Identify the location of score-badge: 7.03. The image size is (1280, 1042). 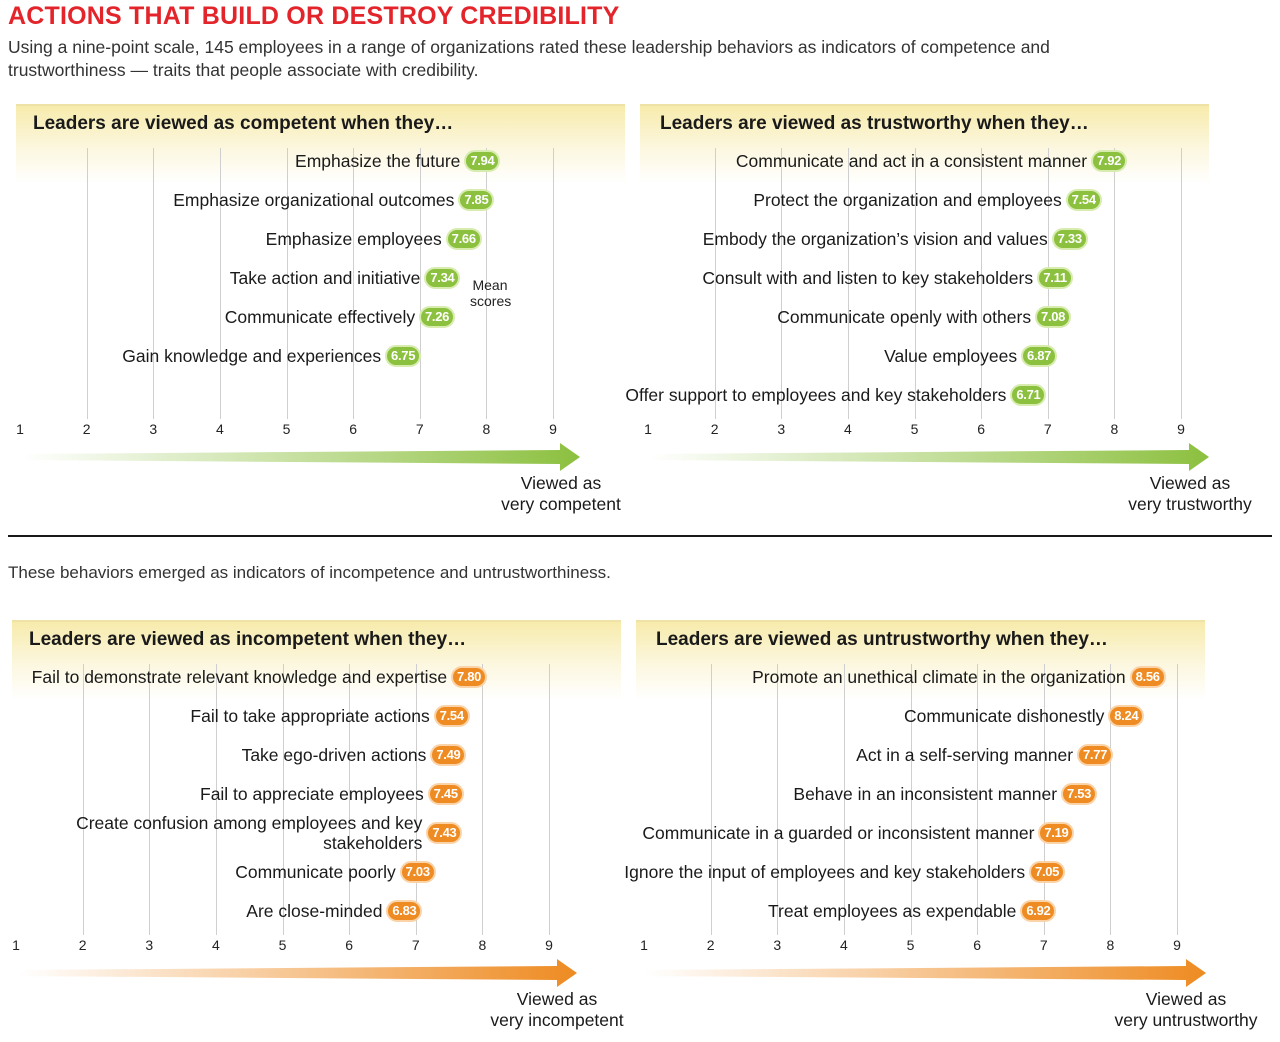
(417, 872).